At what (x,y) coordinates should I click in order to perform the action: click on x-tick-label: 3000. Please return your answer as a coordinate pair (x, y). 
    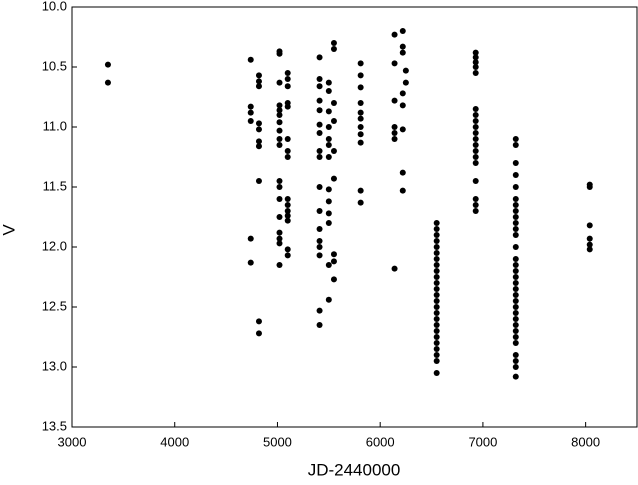
    Looking at the image, I should click on (72, 441).